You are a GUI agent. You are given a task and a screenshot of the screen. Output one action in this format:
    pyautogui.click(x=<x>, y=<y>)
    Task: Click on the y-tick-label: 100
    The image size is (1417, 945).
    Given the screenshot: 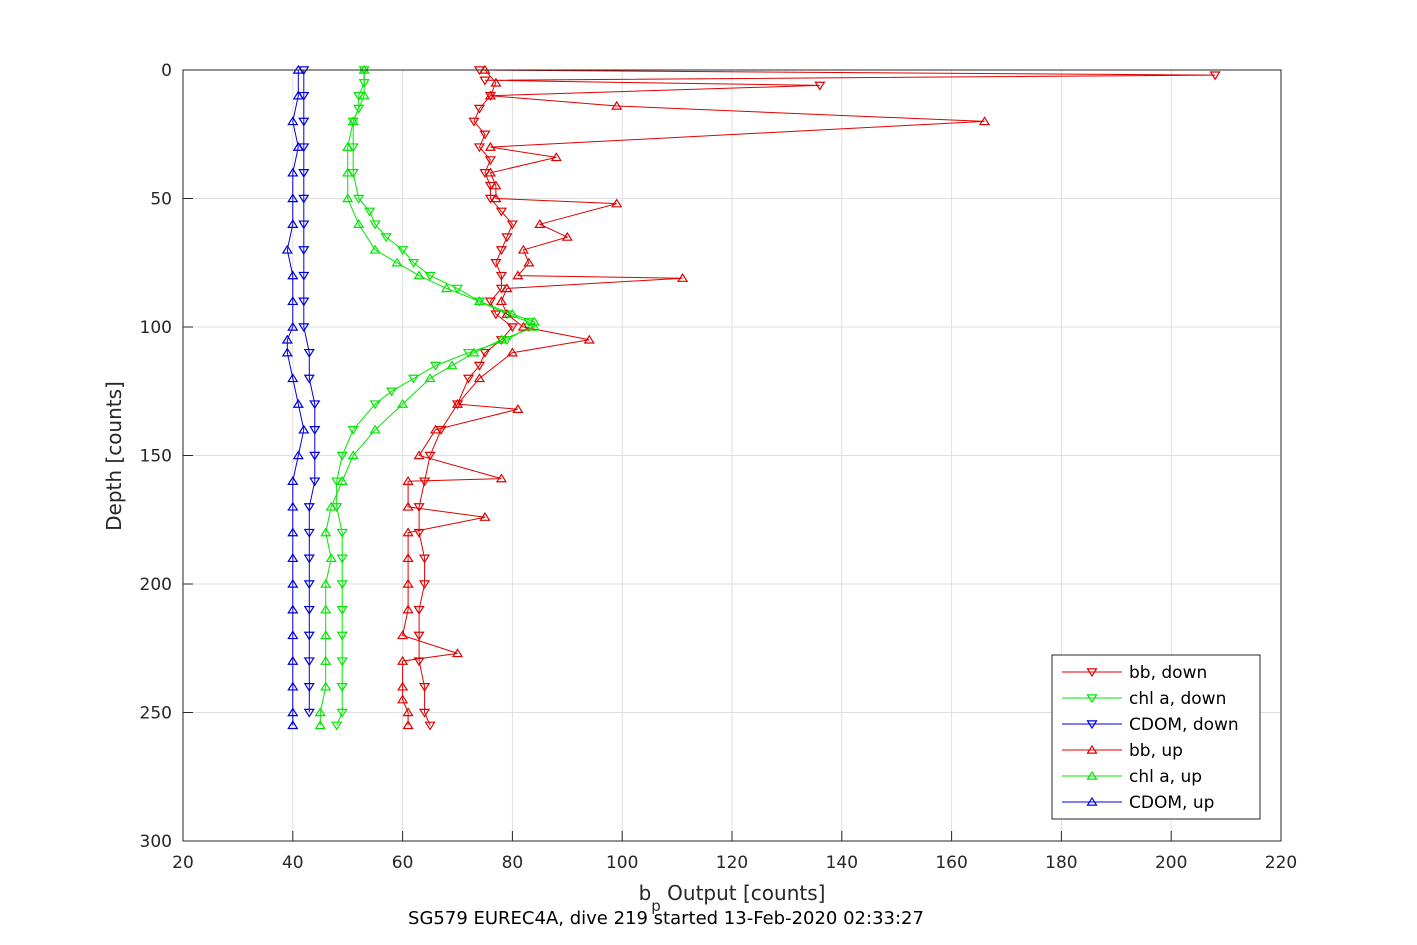 What is the action you would take?
    pyautogui.click(x=156, y=328)
    